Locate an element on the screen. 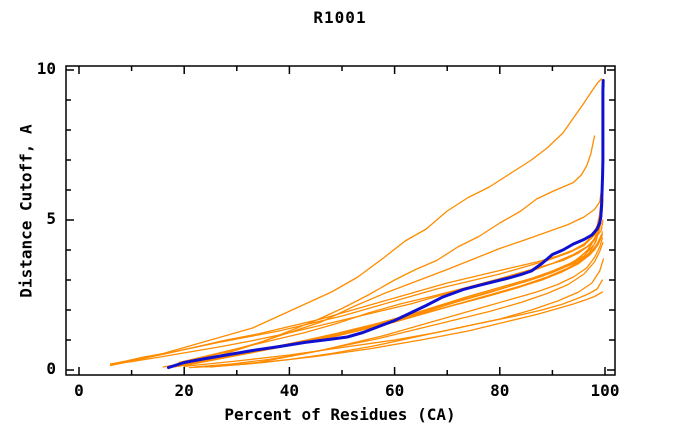 This screenshot has height=440, width=680. x-tick-label: 80 is located at coordinates (500, 390).